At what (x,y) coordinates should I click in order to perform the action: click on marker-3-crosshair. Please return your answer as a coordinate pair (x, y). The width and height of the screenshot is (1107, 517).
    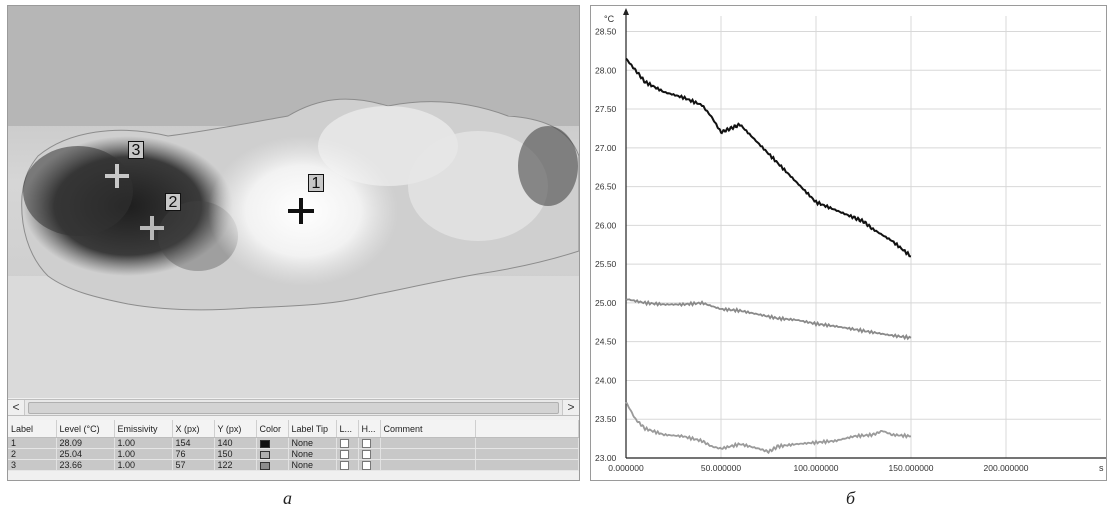
    Looking at the image, I should click on (117, 176).